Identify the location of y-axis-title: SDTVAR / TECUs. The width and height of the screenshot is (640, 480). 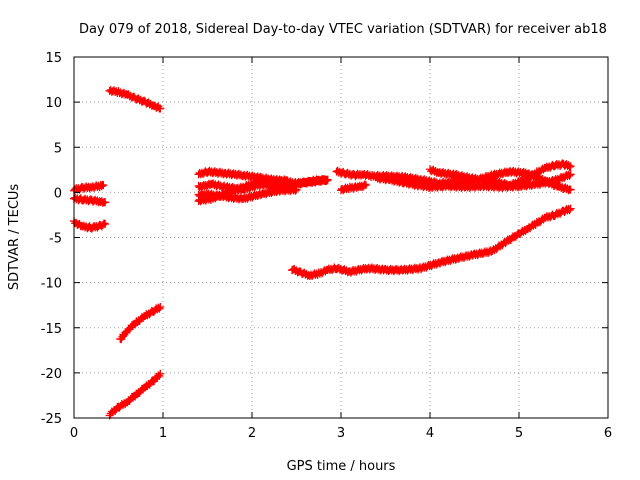
(14, 237).